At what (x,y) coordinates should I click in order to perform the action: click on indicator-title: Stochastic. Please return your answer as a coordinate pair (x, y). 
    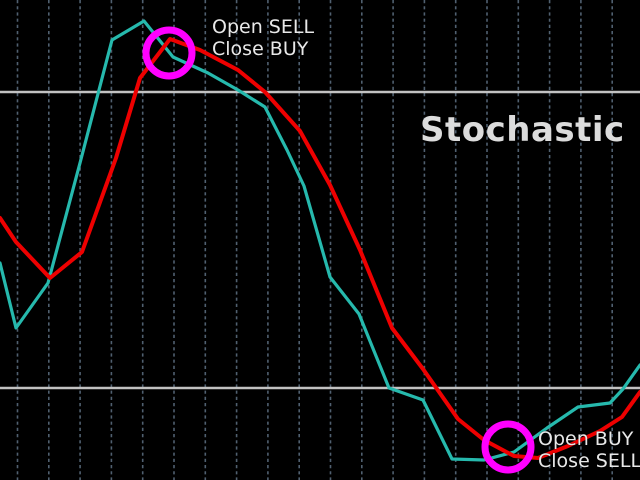
    Looking at the image, I should click on (522, 130).